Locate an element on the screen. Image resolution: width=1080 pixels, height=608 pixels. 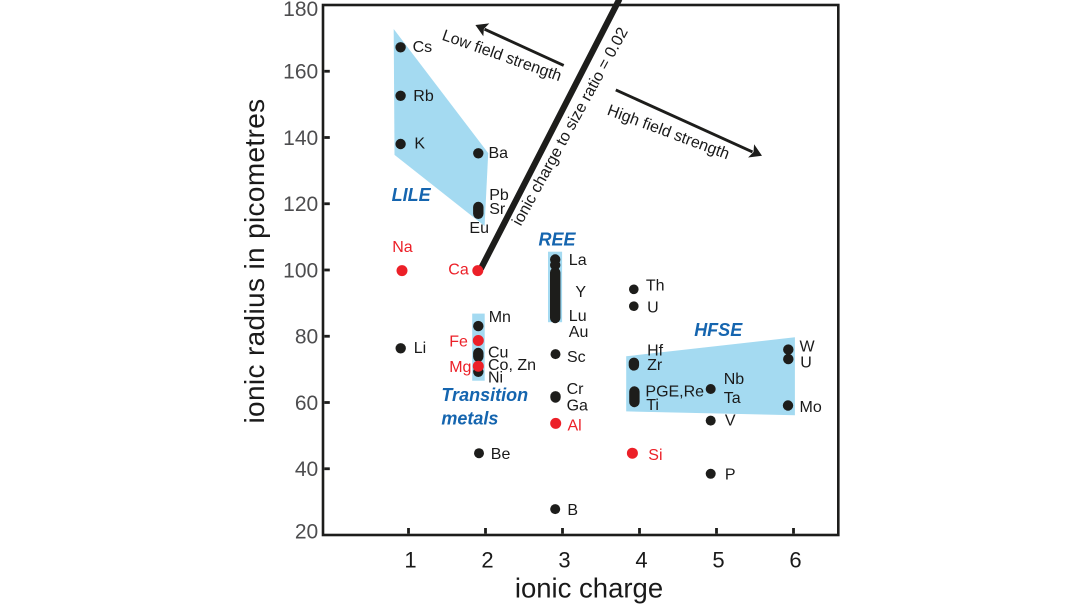
svg-text: 4 is located at coordinates (641, 560).